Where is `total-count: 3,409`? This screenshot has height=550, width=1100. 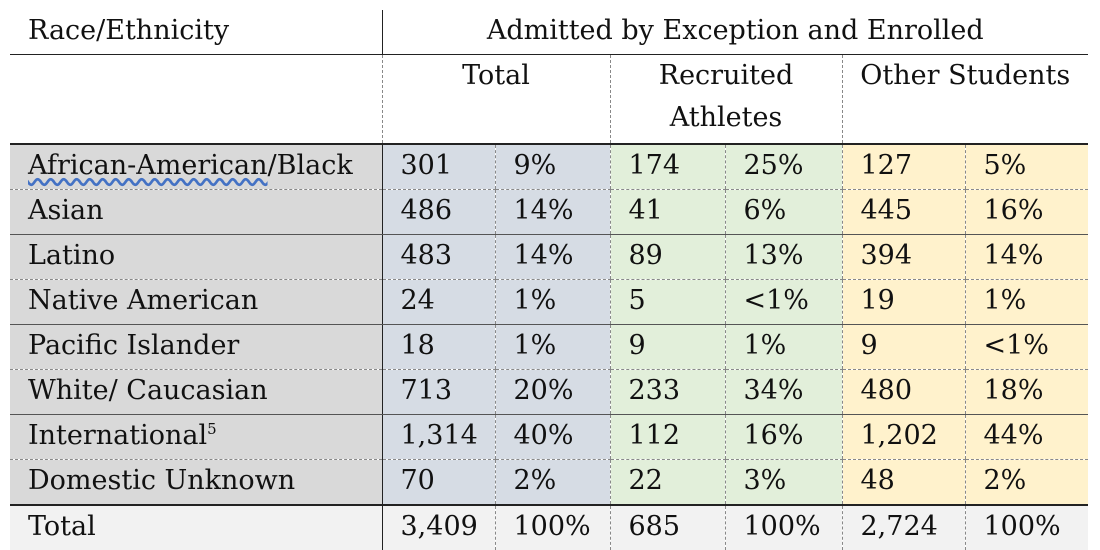
total-count: 3,409 is located at coordinates (438, 527).